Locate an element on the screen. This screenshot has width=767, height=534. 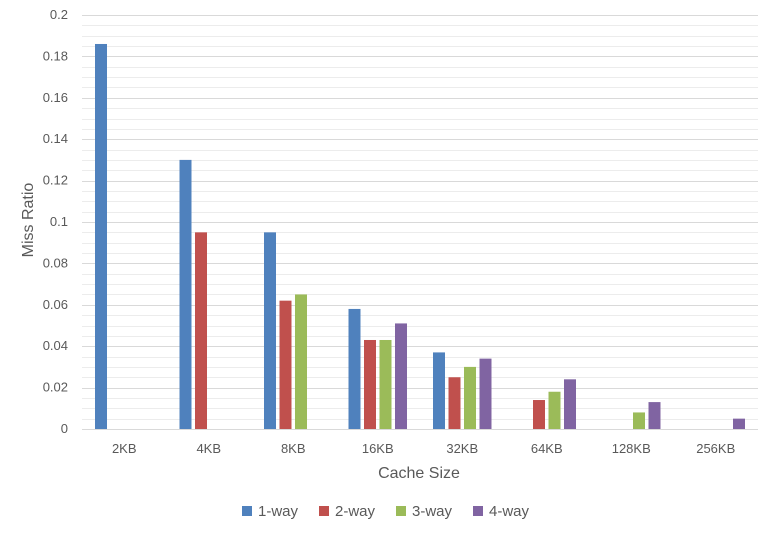
bar-3-way-128KB is located at coordinates (639, 420).